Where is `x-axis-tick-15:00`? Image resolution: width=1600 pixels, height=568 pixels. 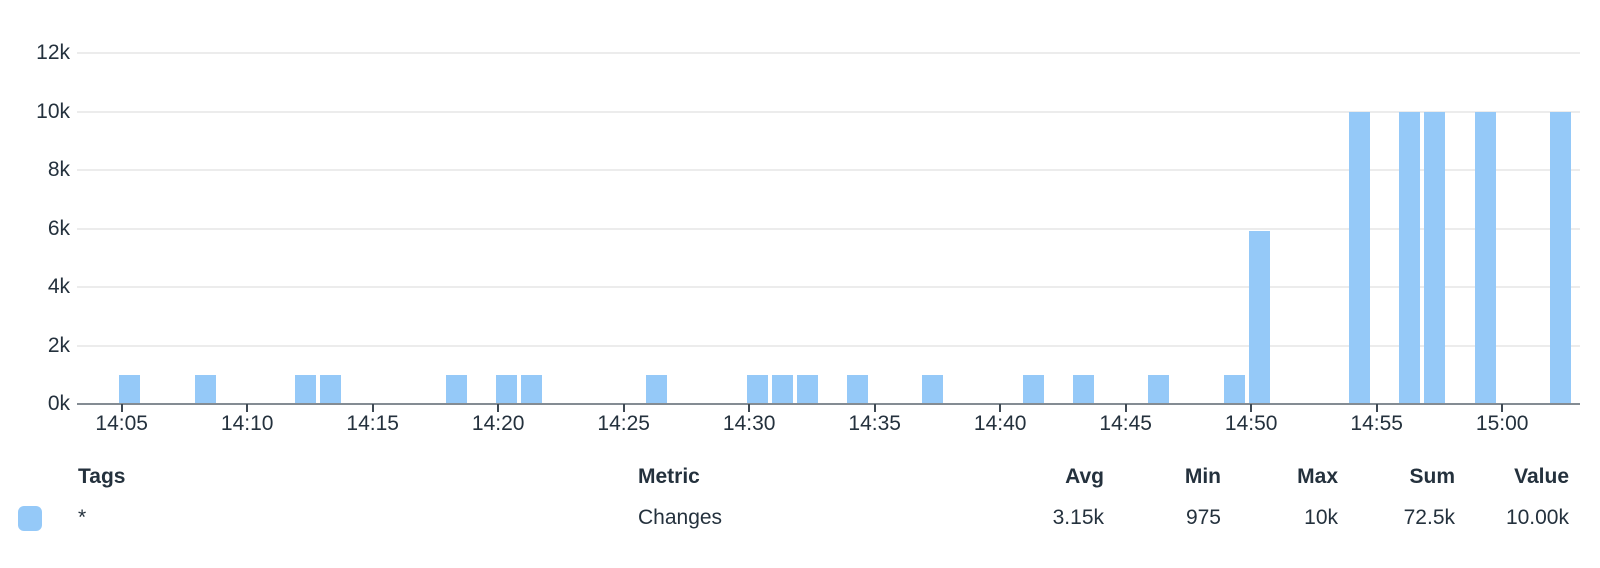
x-axis-tick-15:00 is located at coordinates (1502, 408).